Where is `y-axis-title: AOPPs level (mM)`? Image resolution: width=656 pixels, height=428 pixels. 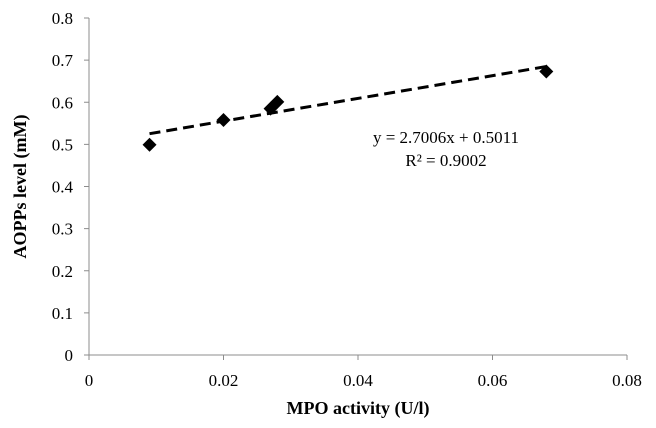
y-axis-title: AOPPs level (mM) is located at coordinates (20, 187).